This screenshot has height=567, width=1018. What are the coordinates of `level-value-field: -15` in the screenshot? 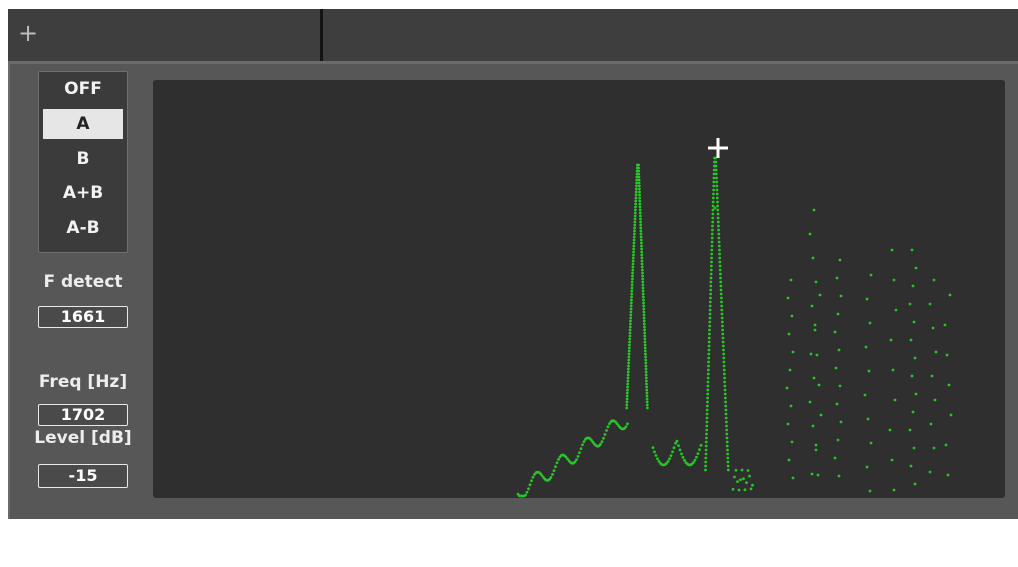 It's located at (83, 476).